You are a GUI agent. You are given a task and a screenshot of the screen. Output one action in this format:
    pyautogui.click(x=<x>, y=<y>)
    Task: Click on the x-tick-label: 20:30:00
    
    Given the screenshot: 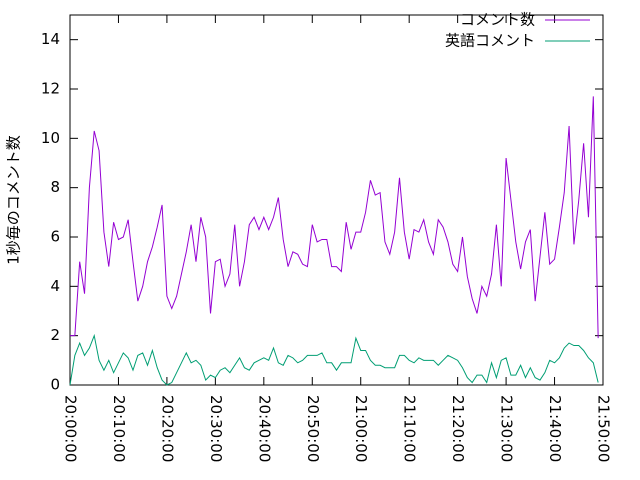 What is the action you would take?
    pyautogui.click(x=216, y=428)
    